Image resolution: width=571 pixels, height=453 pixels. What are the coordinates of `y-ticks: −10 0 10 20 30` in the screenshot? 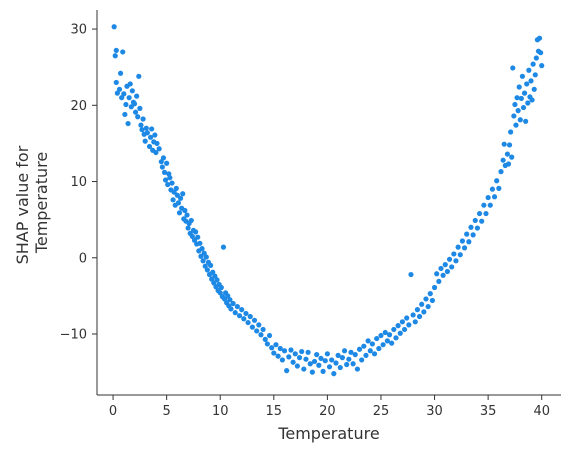 It's located at (78, 183).